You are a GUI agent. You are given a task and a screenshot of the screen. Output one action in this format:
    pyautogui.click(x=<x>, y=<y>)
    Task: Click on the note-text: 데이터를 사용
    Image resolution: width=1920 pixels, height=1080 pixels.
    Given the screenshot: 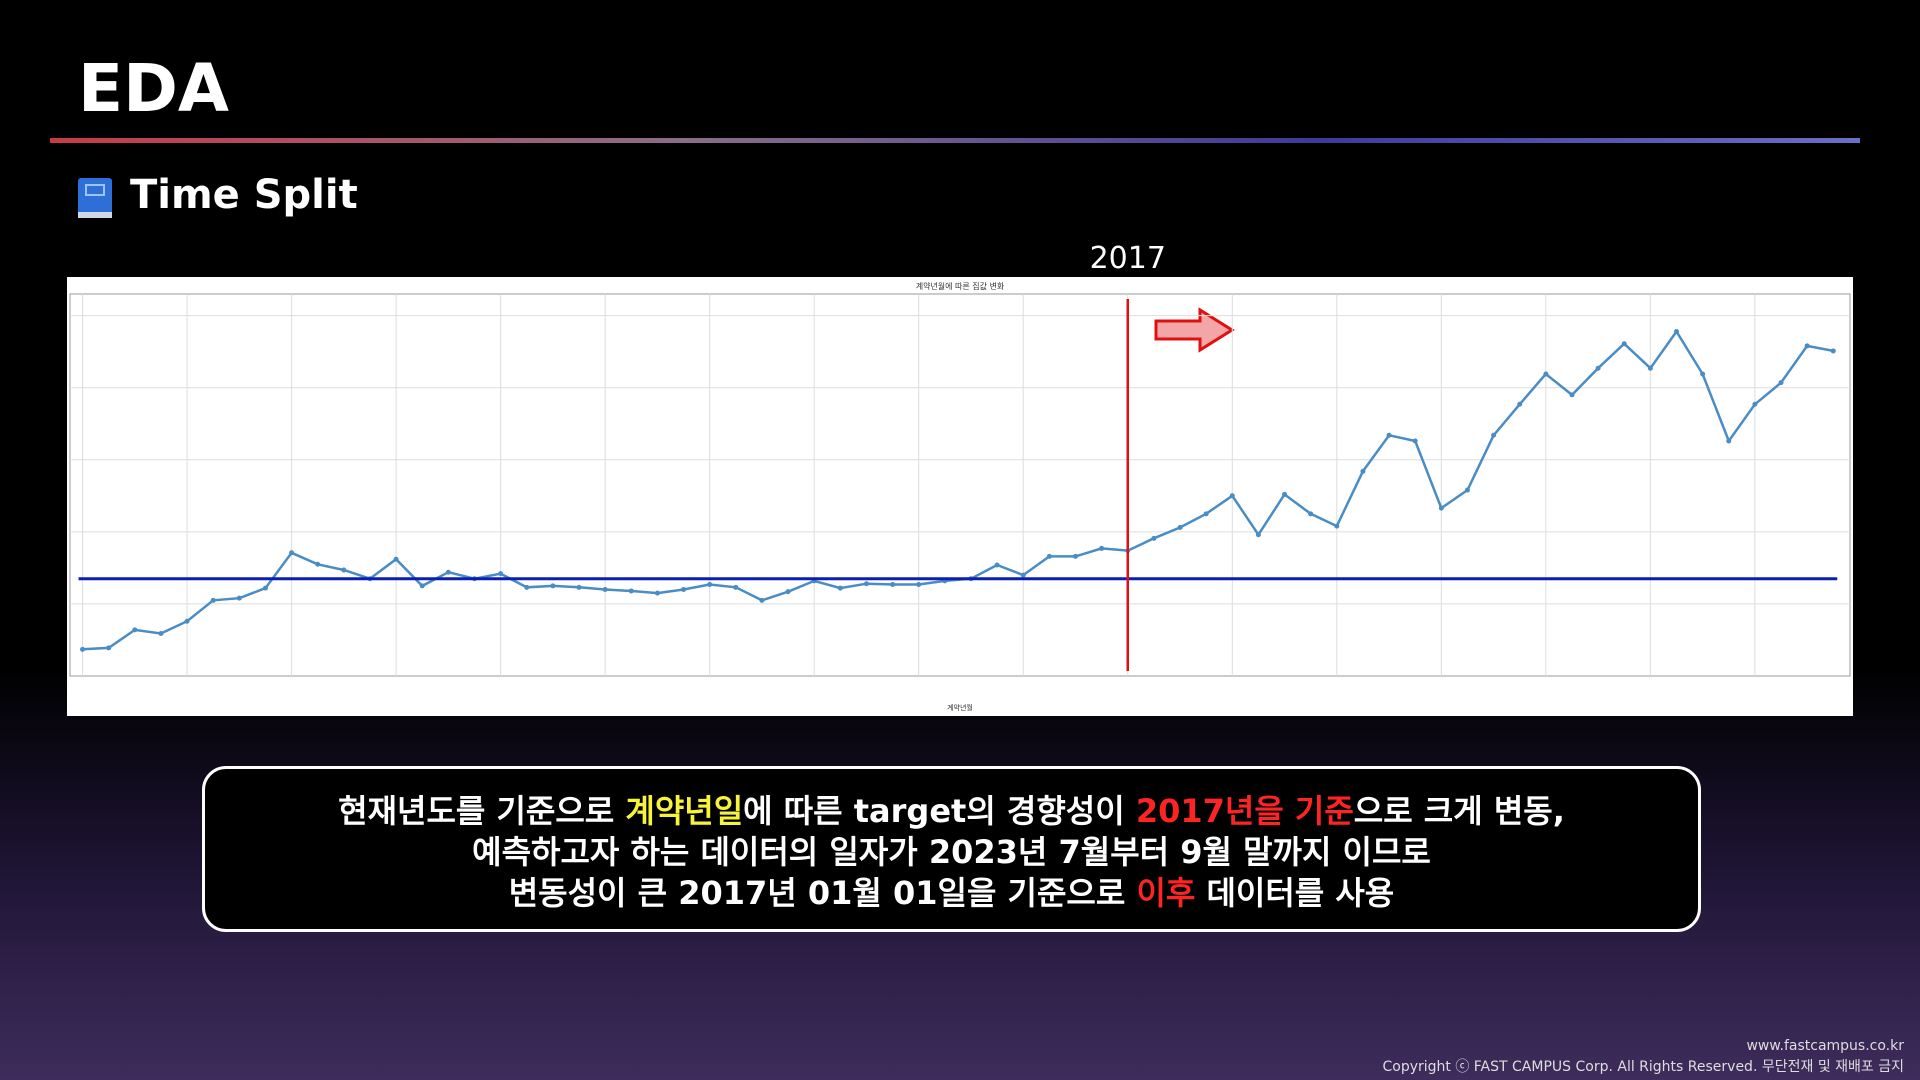 What is the action you would take?
    pyautogui.click(x=1295, y=893)
    